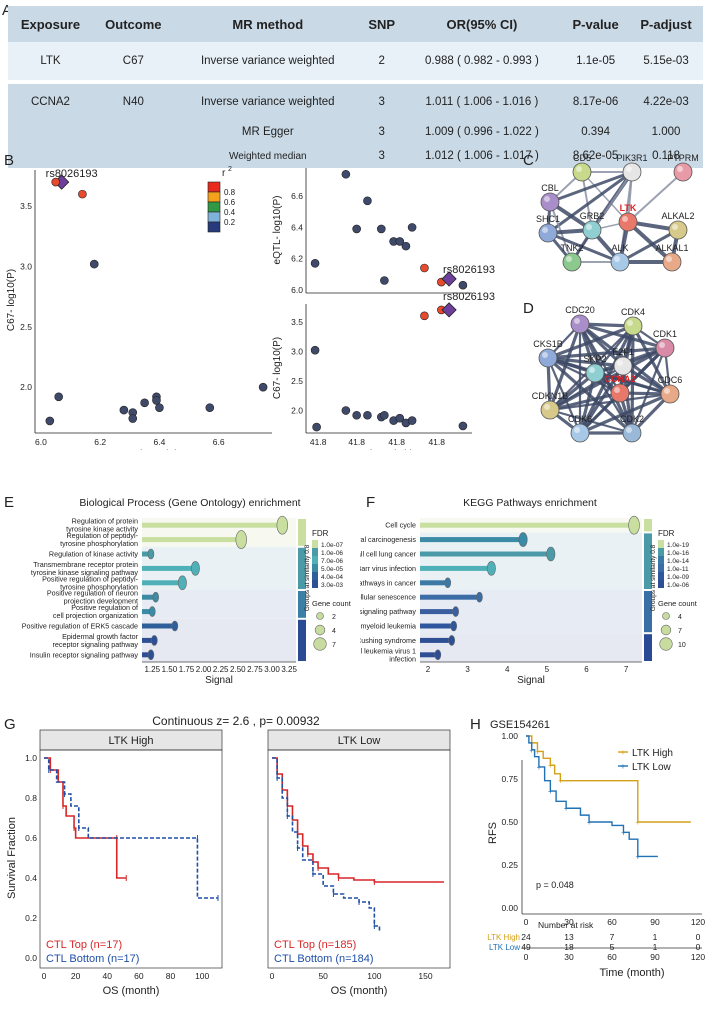 The height and width of the screenshot is (1016, 713). I want to click on h-x-tick: 60, so click(612, 922).